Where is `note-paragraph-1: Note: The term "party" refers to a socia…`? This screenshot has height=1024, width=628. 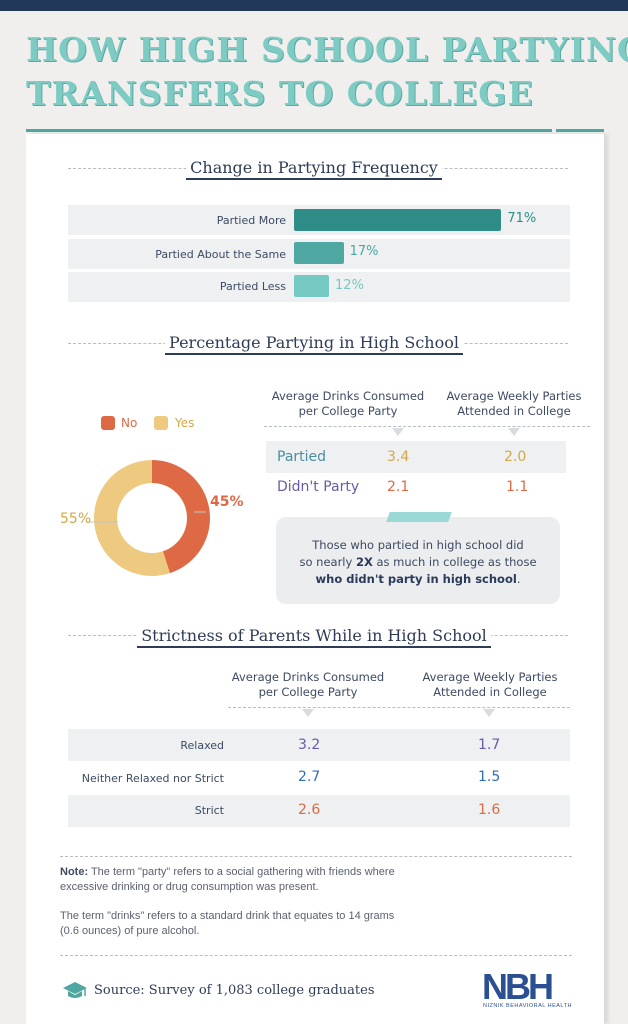 note-paragraph-1: Note: The term "party" refers to a socia… is located at coordinates (227, 879).